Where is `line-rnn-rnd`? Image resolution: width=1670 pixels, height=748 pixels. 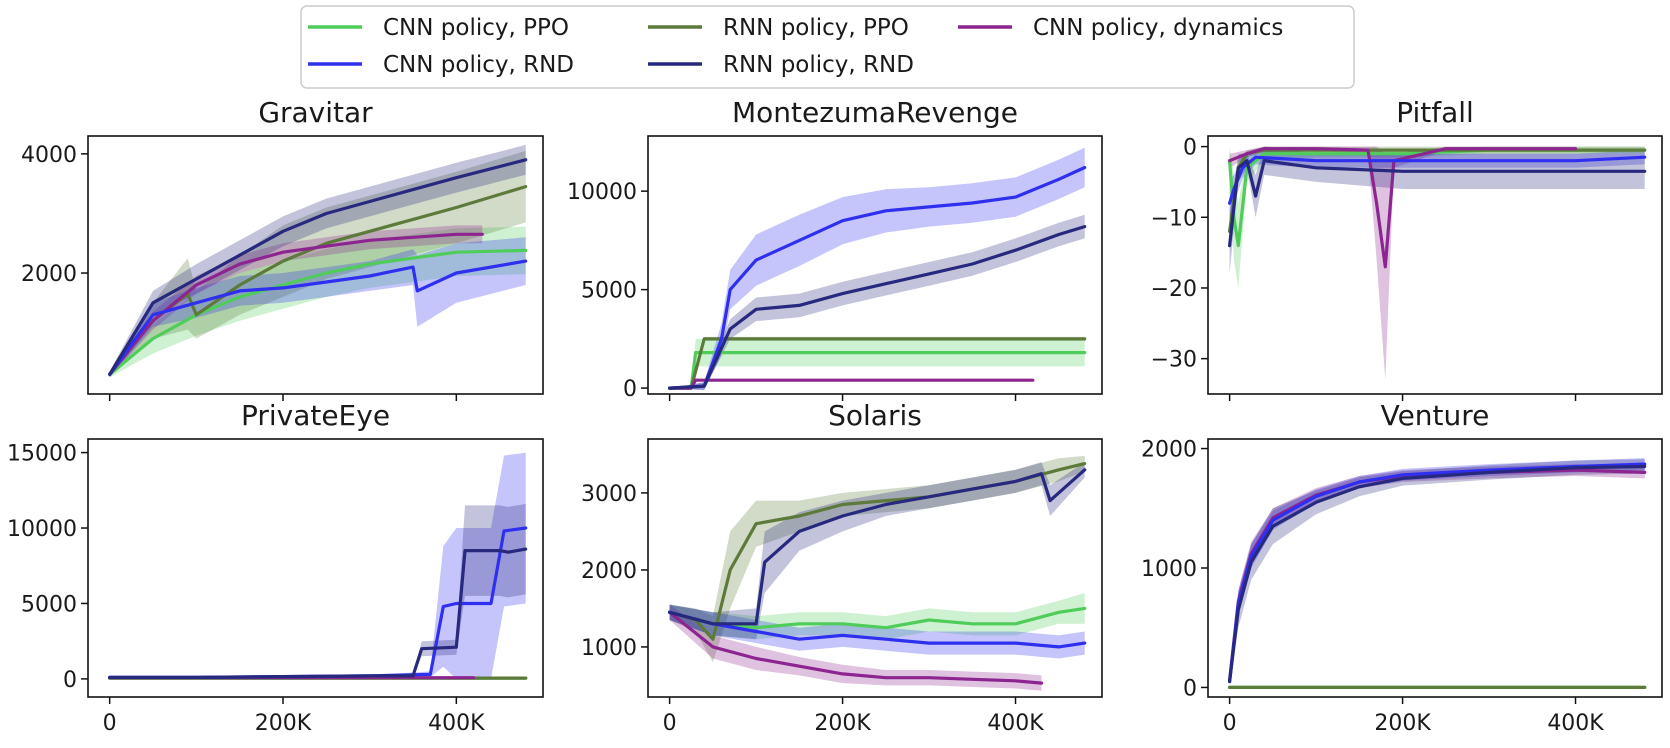 line-rnn-rnd is located at coordinates (1437, 574).